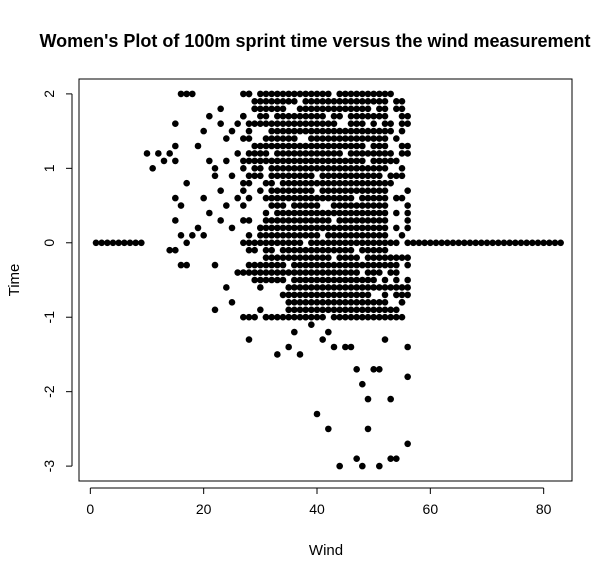 This screenshot has height=580, width=611. Describe the element at coordinates (431, 509) in the screenshot. I see `x-tick-label: 60` at that location.